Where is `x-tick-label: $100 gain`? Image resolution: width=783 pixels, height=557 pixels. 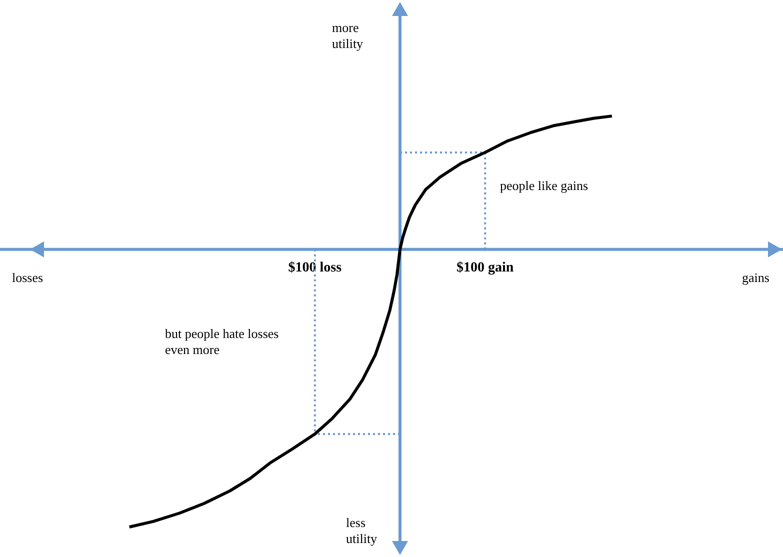
x-tick-label: $100 gain is located at coordinates (485, 268).